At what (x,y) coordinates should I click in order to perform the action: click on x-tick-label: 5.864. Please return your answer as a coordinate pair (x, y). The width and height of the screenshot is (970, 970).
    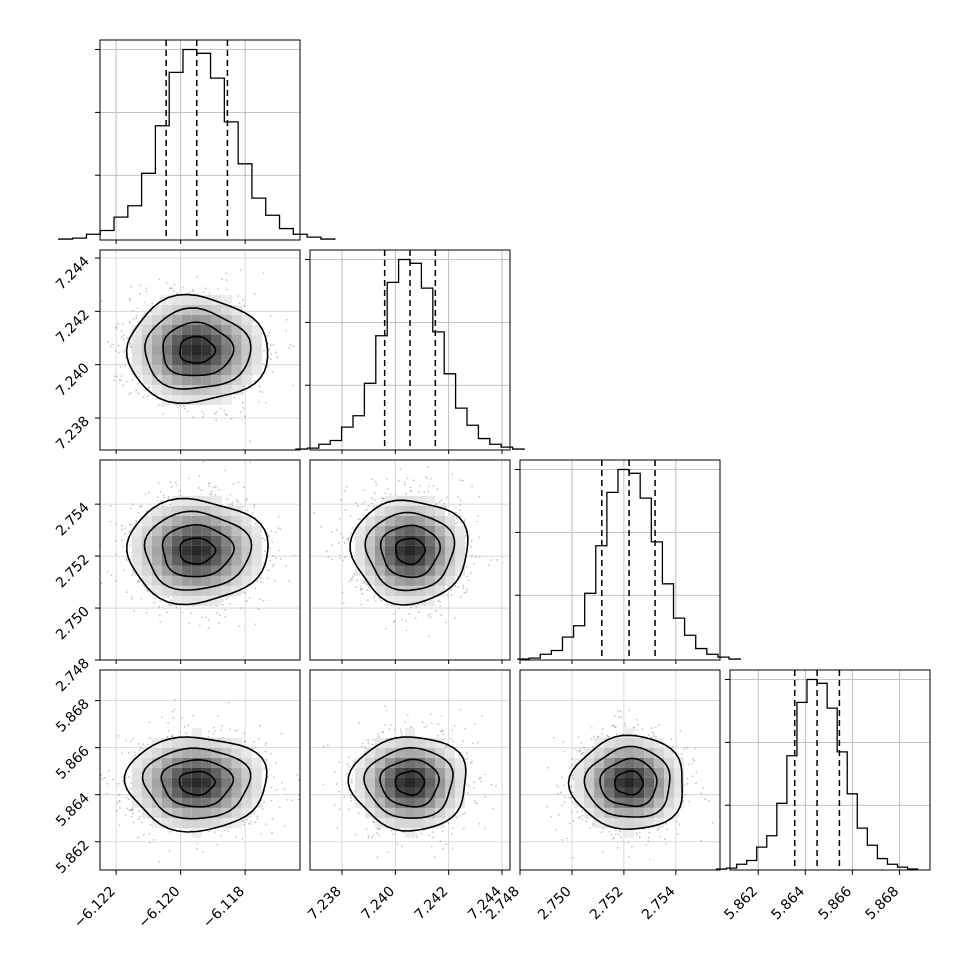
    Looking at the image, I should click on (788, 903).